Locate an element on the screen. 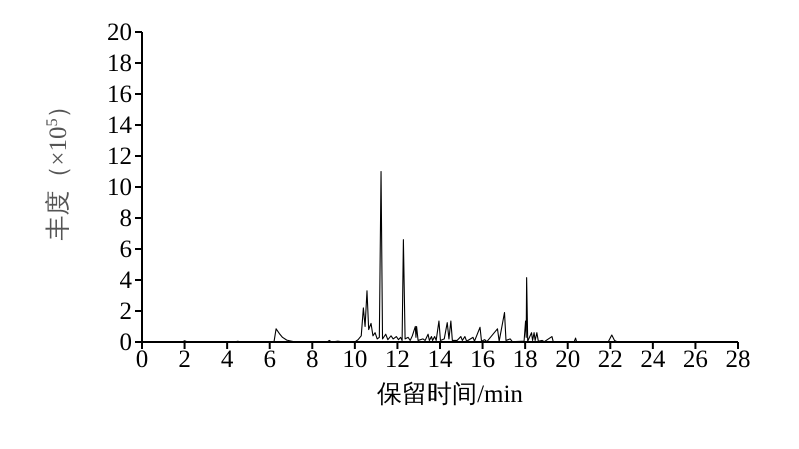 This screenshot has width=799, height=449. y-tick-label: 20 is located at coordinates (119, 32).